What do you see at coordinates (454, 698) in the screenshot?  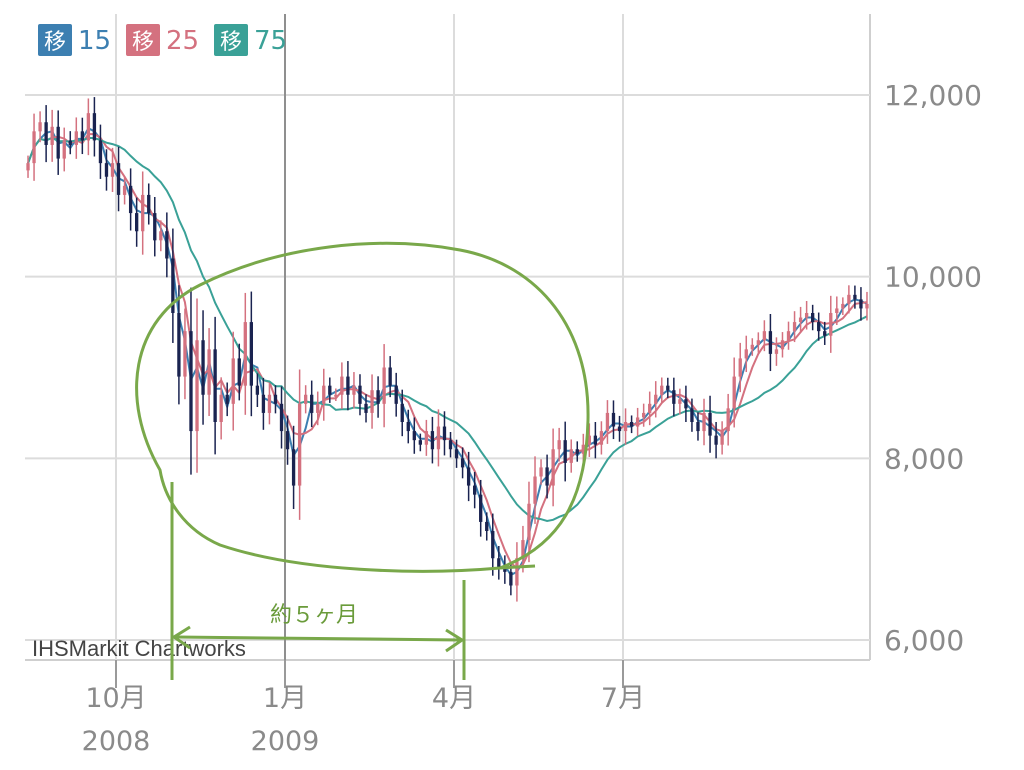 I see `x-tick-label-month: 4月` at bounding box center [454, 698].